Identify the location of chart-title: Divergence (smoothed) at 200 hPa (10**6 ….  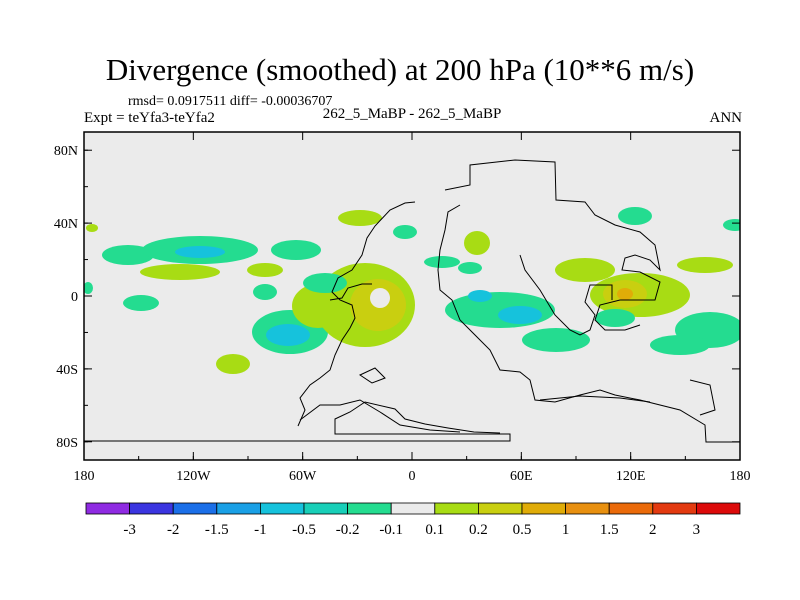
(400, 69).